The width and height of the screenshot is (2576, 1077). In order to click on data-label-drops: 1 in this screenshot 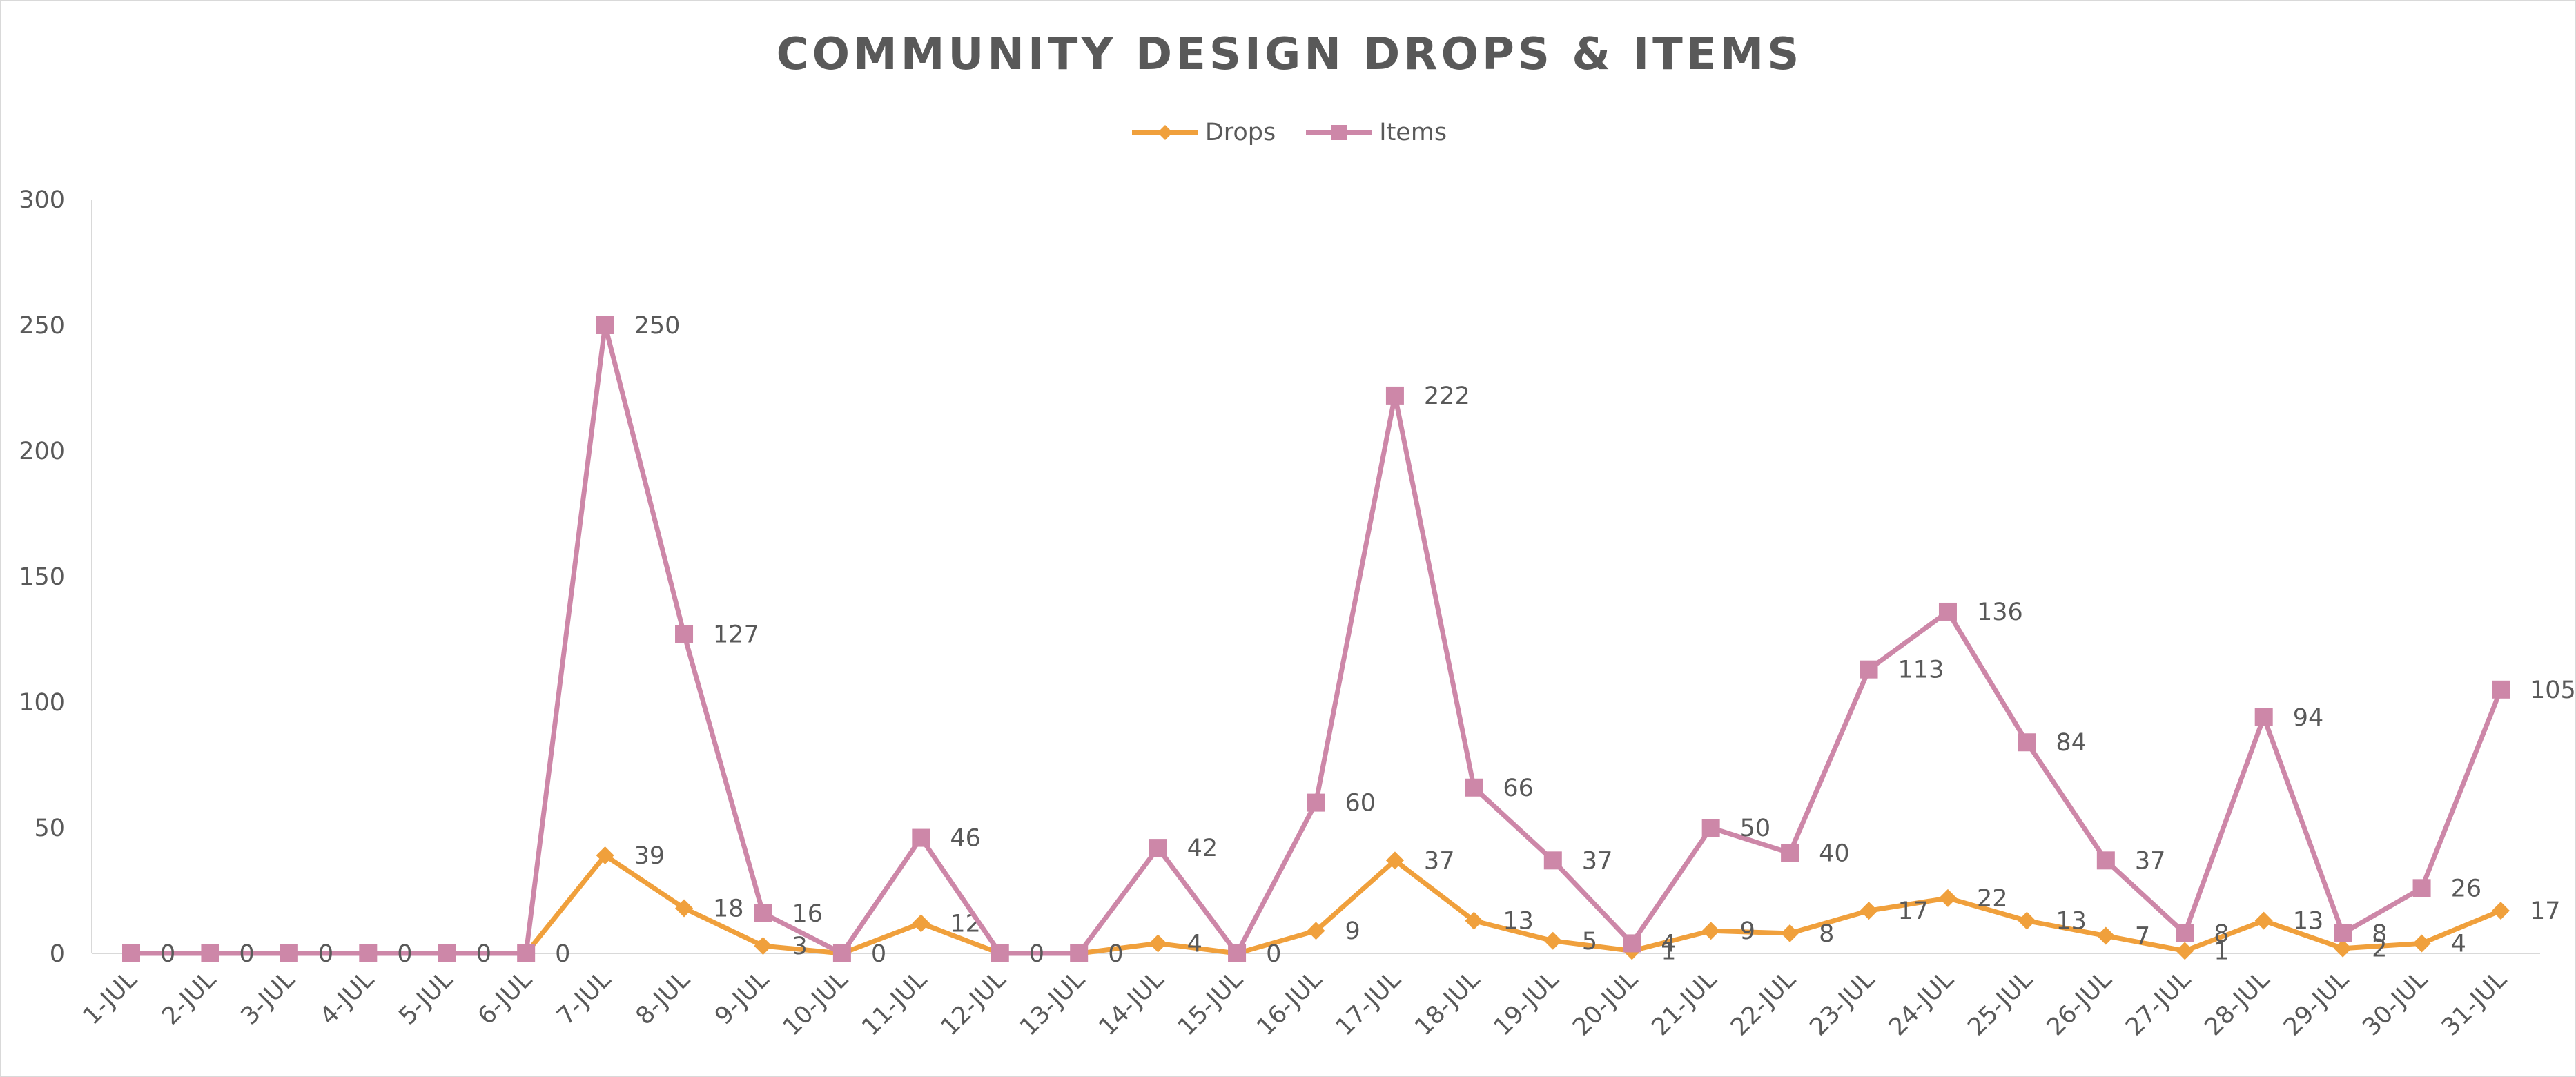, I will do `click(1668, 951)`.